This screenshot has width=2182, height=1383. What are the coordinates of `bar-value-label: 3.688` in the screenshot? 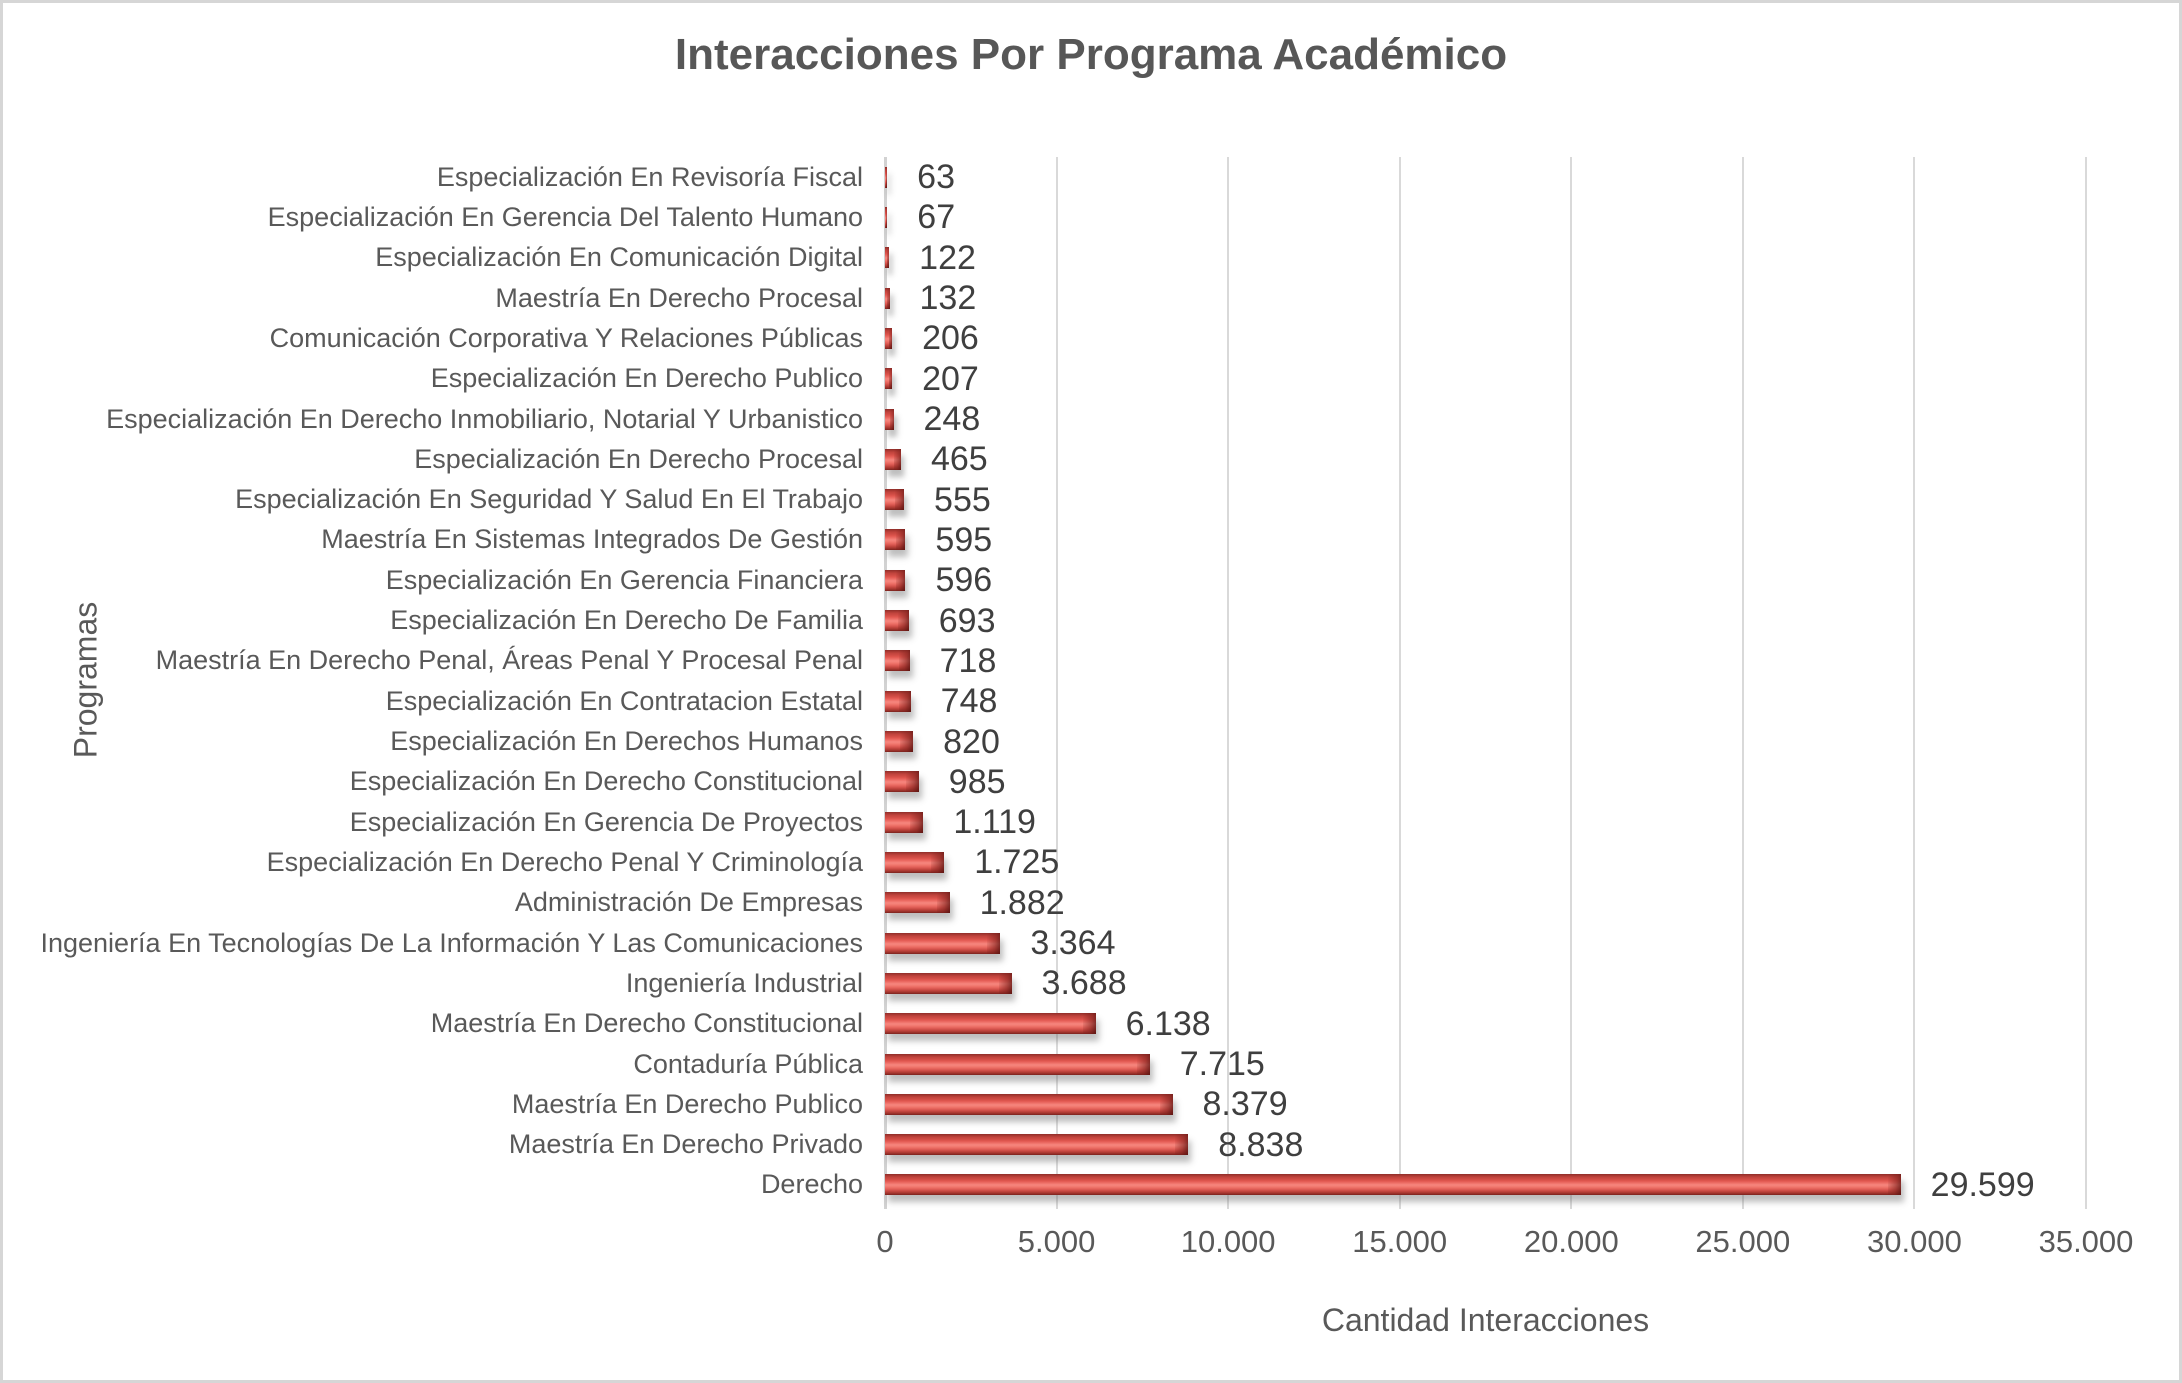 It's located at (1084, 983).